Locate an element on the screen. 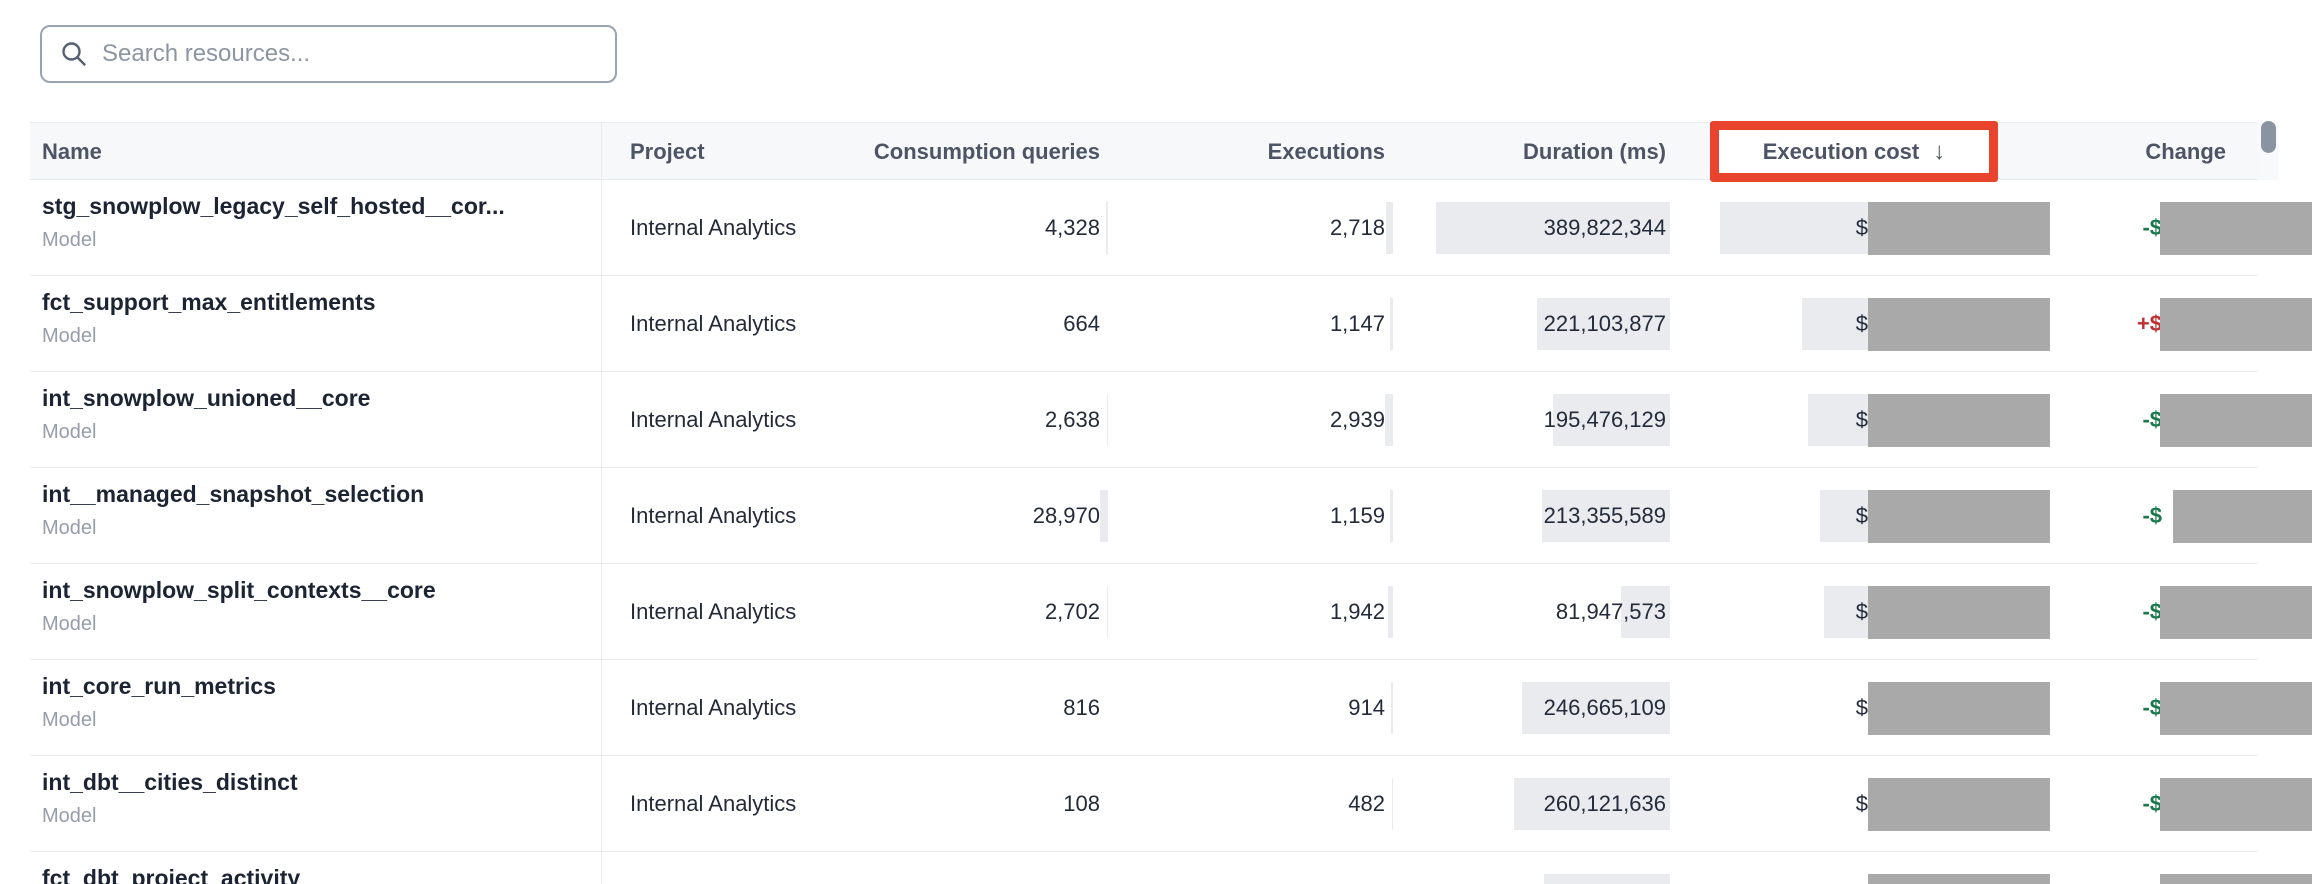 This screenshot has height=884, width=2312. resource-name-cell: fct_support_max_entitlements Model is located at coordinates (209, 318).